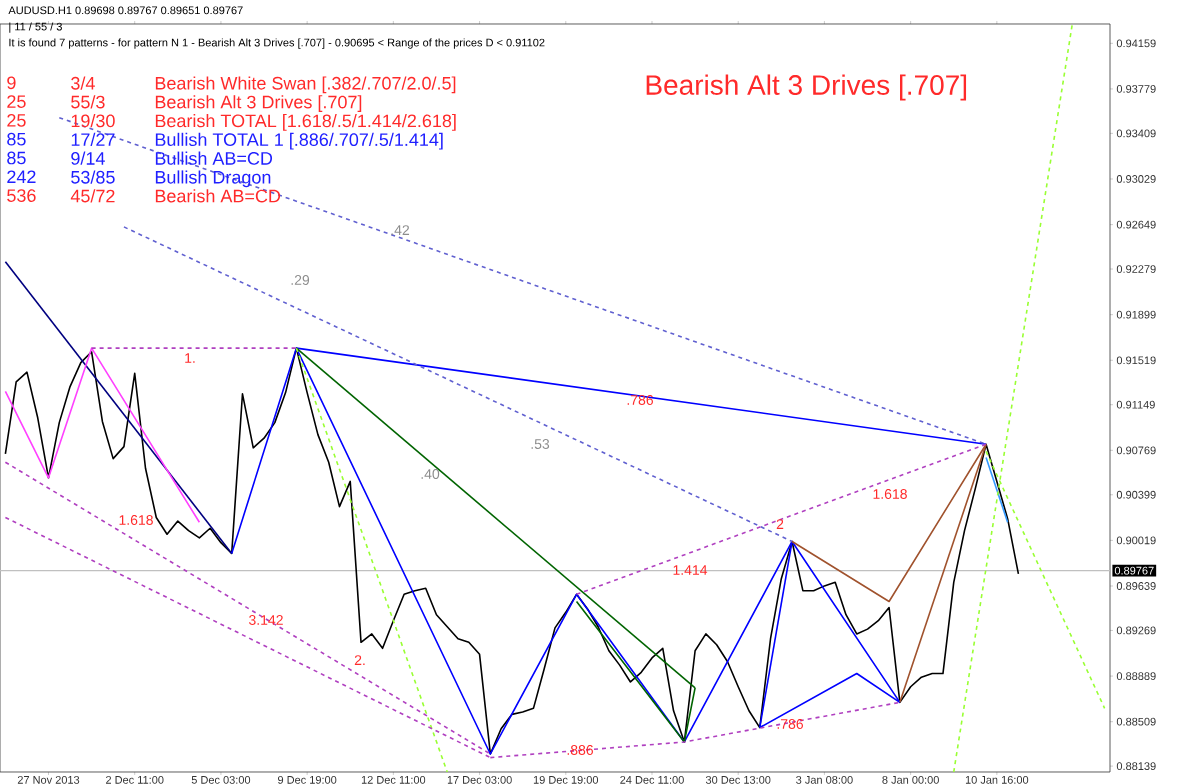  What do you see at coordinates (93, 139) in the screenshot?
I see `annotation: 17/27` at bounding box center [93, 139].